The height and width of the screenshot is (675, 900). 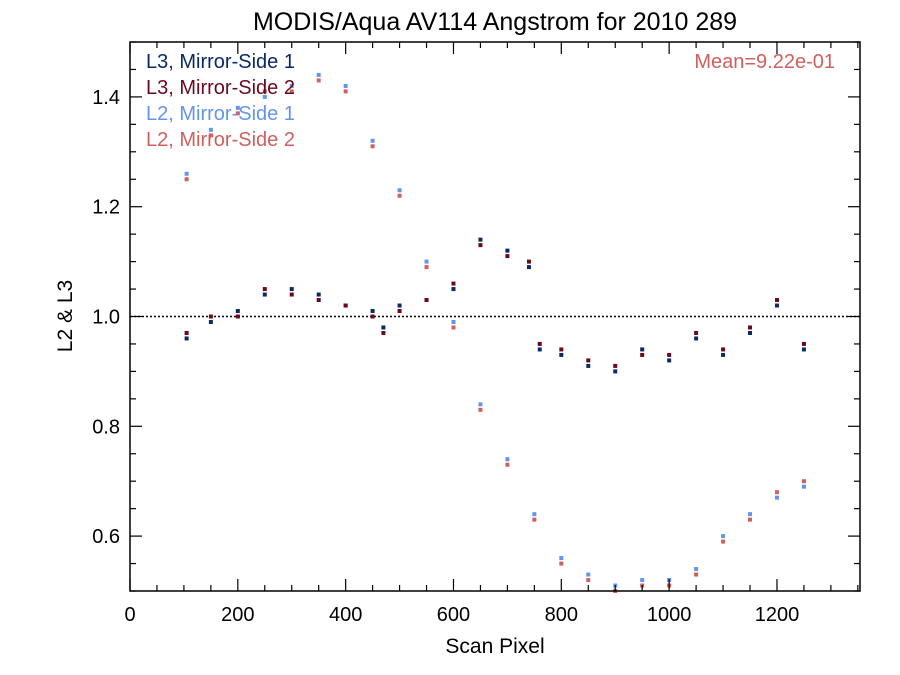 I want to click on legend-entry: L3, Mirror-Side 1, so click(x=220, y=62).